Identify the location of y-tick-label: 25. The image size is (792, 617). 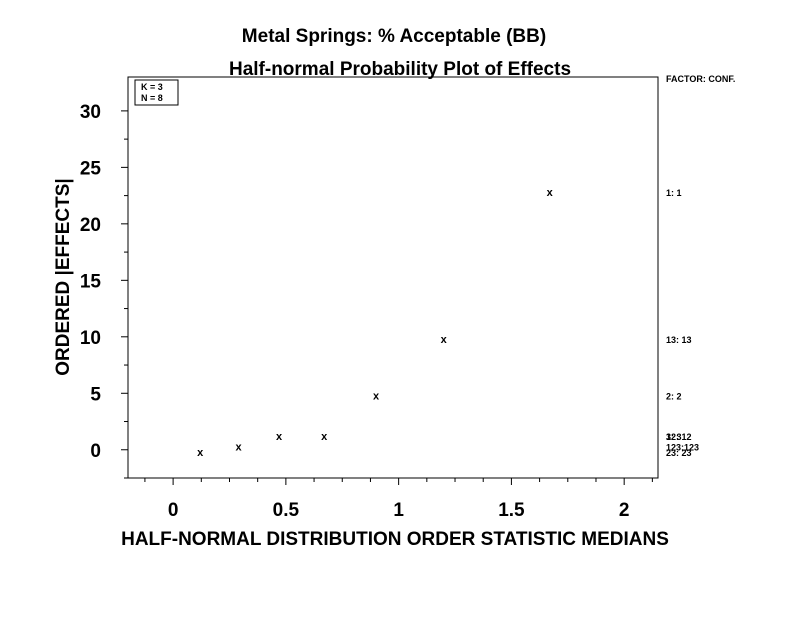
(91, 168).